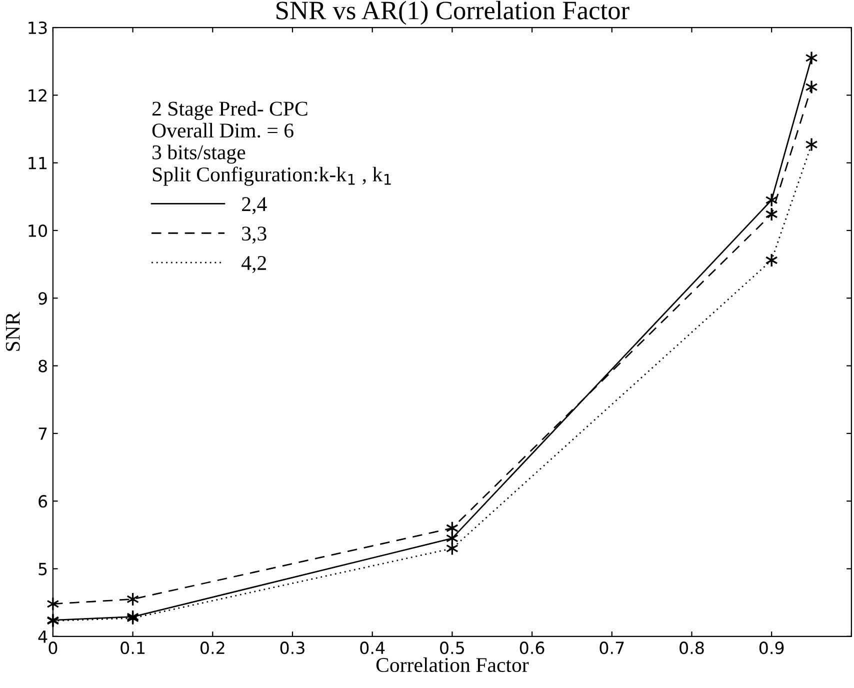 The width and height of the screenshot is (854, 688). What do you see at coordinates (271, 143) in the screenshot?
I see `legend-title: 2 Stage Pred- CPC Overall Dim. = 6 3 bits/stage Split Configuration:k-k$_{1}$ , k$_{1}$` at bounding box center [271, 143].